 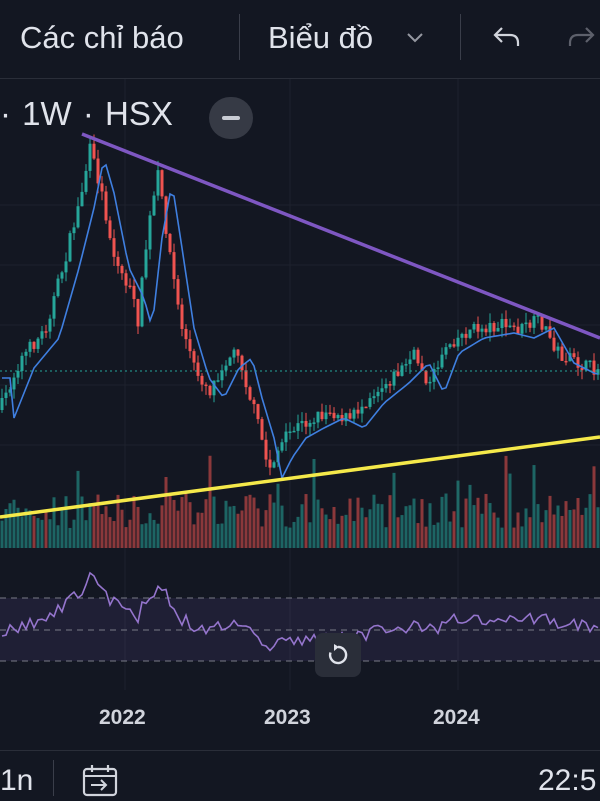 I want to click on chevron-down-icon, so click(x=415, y=38).